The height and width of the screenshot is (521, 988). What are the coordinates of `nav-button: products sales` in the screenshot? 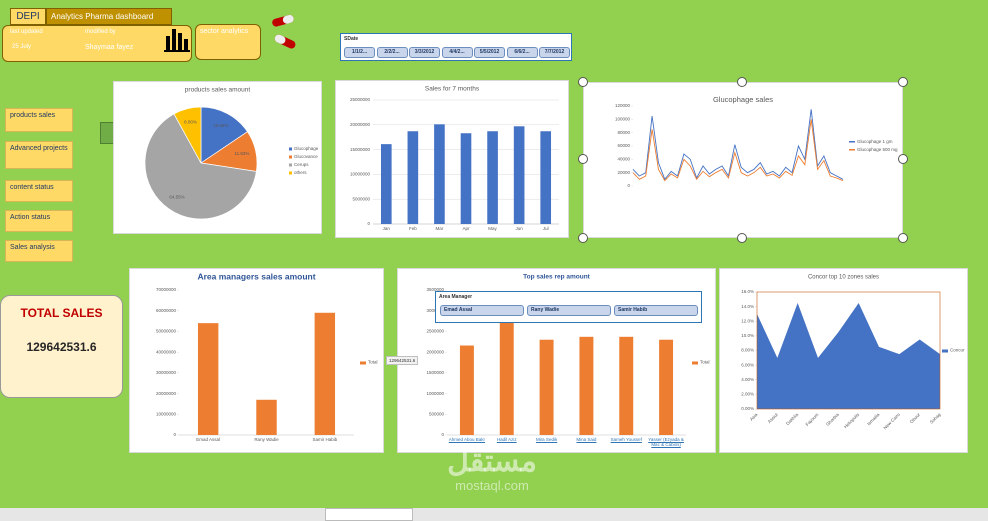 It's located at (39, 120).